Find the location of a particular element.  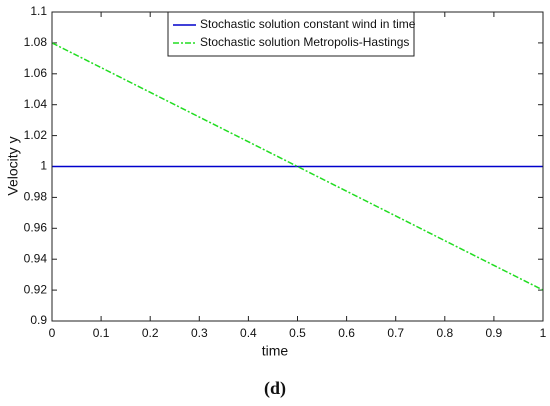

x-tick-label: 0 is located at coordinates (52, 333).